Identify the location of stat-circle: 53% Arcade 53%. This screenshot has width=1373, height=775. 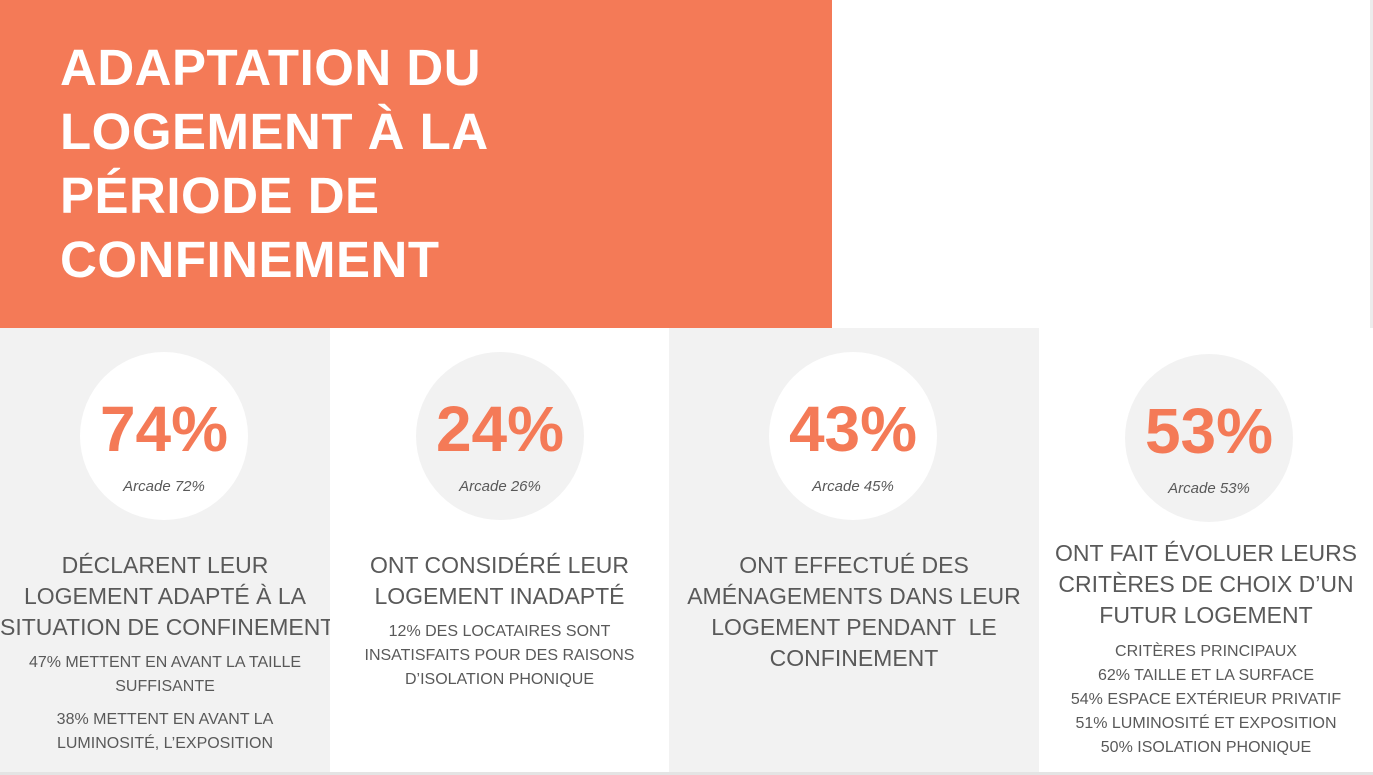
(1209, 438).